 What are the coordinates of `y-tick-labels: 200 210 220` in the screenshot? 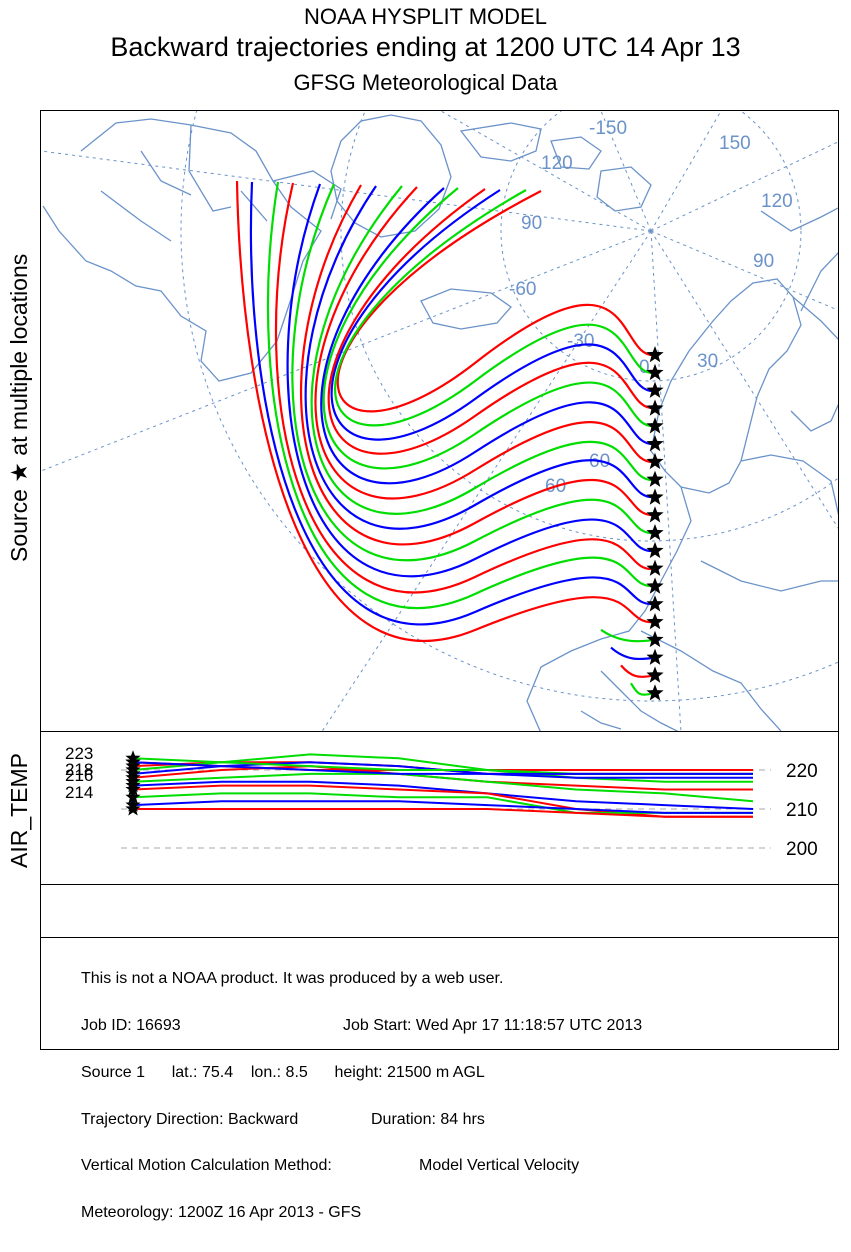 It's located at (802, 810).